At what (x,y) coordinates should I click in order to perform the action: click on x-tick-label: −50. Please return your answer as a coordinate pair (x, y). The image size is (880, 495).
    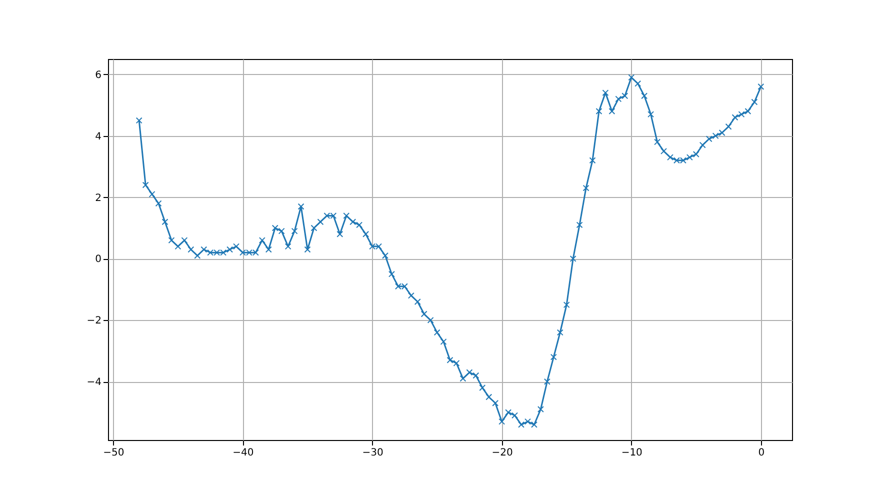
    Looking at the image, I should click on (113, 453).